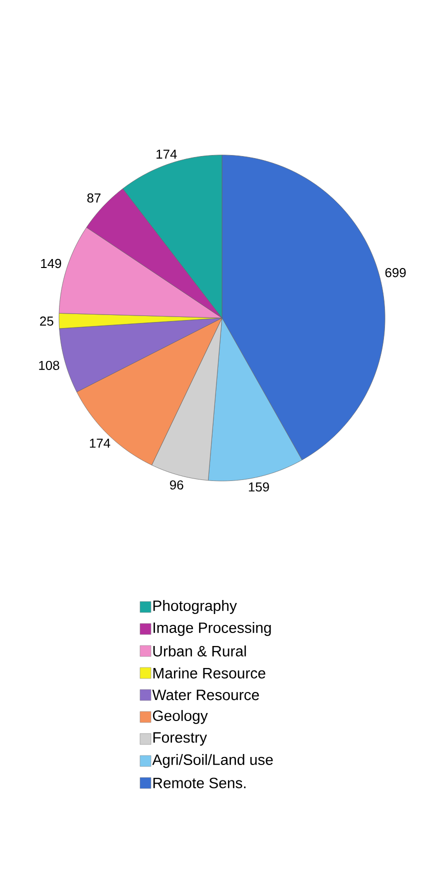  Describe the element at coordinates (199, 651) in the screenshot. I see `legend-label: Urban & Rural` at that location.